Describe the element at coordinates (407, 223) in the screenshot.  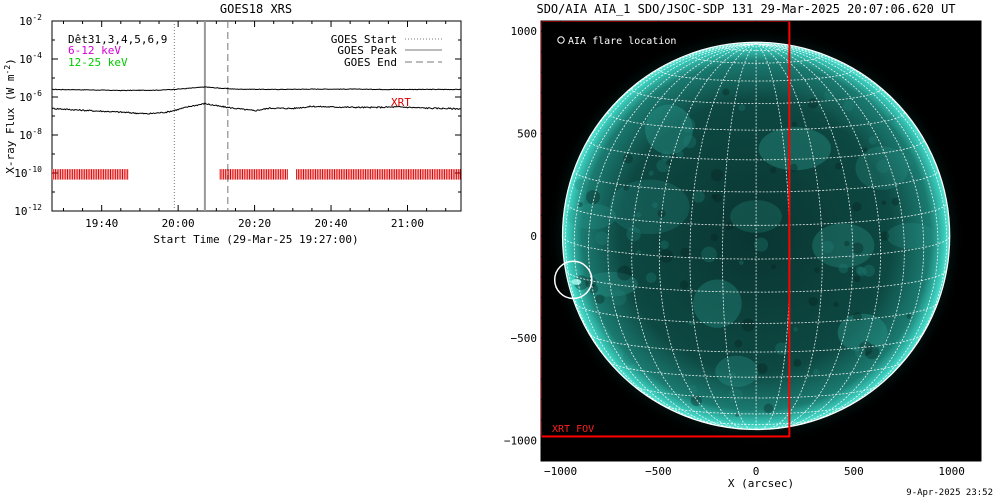
I see `x-tick-label: 21:00` at that location.